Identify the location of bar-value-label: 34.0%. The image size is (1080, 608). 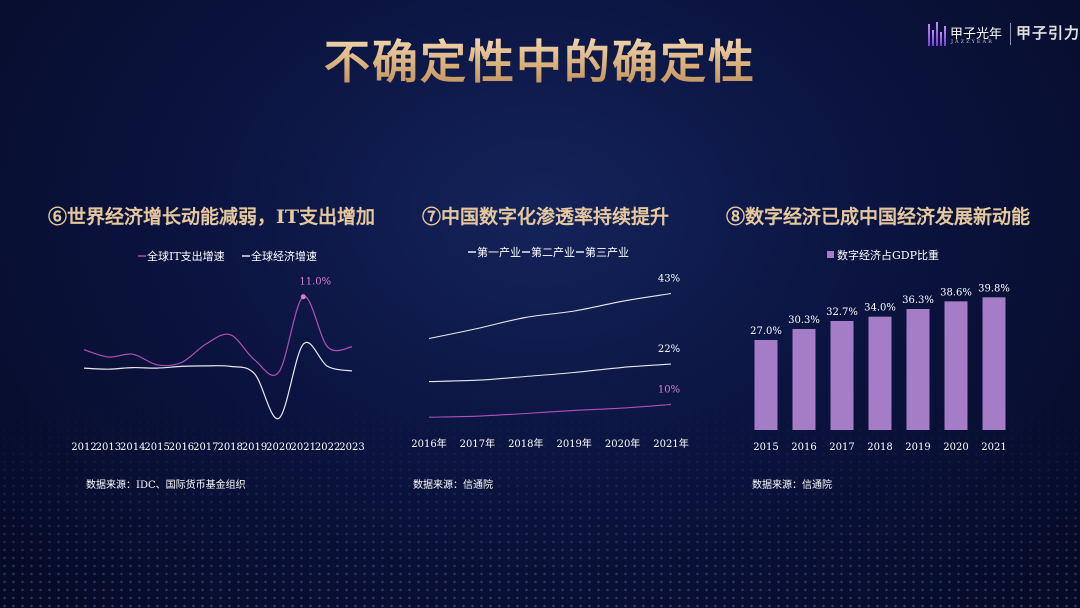
(880, 308).